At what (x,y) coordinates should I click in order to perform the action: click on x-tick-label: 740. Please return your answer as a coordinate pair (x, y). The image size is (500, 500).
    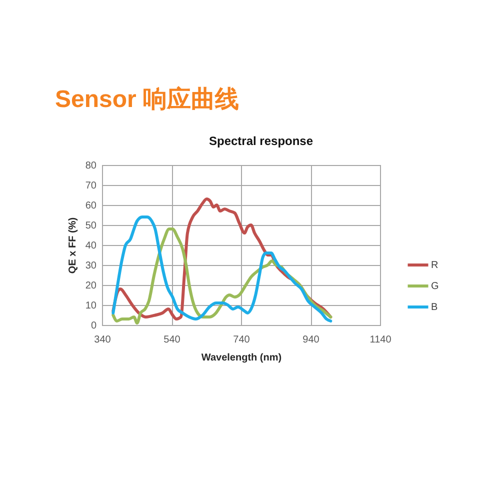
    Looking at the image, I should click on (241, 340).